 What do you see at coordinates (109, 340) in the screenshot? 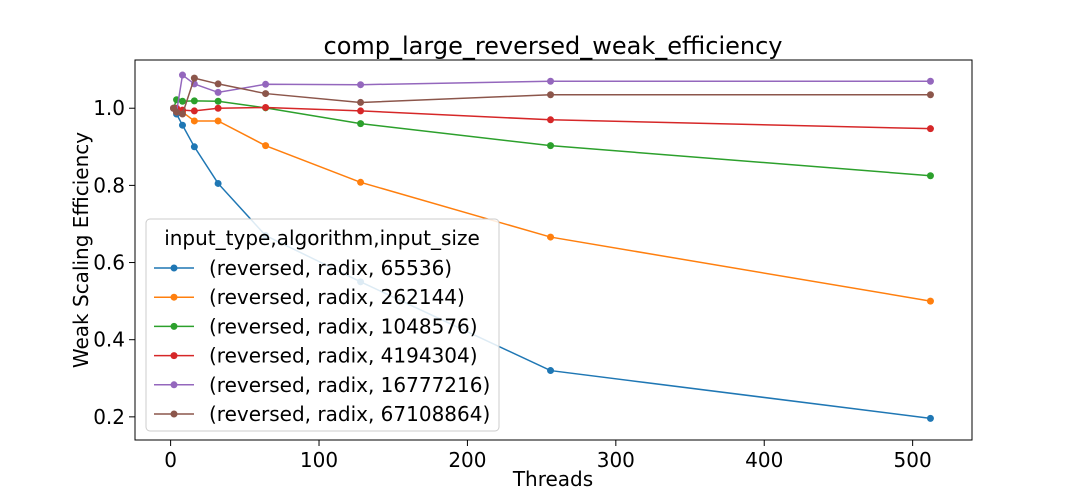
I see `y-tick-label: 0.4` at bounding box center [109, 340].